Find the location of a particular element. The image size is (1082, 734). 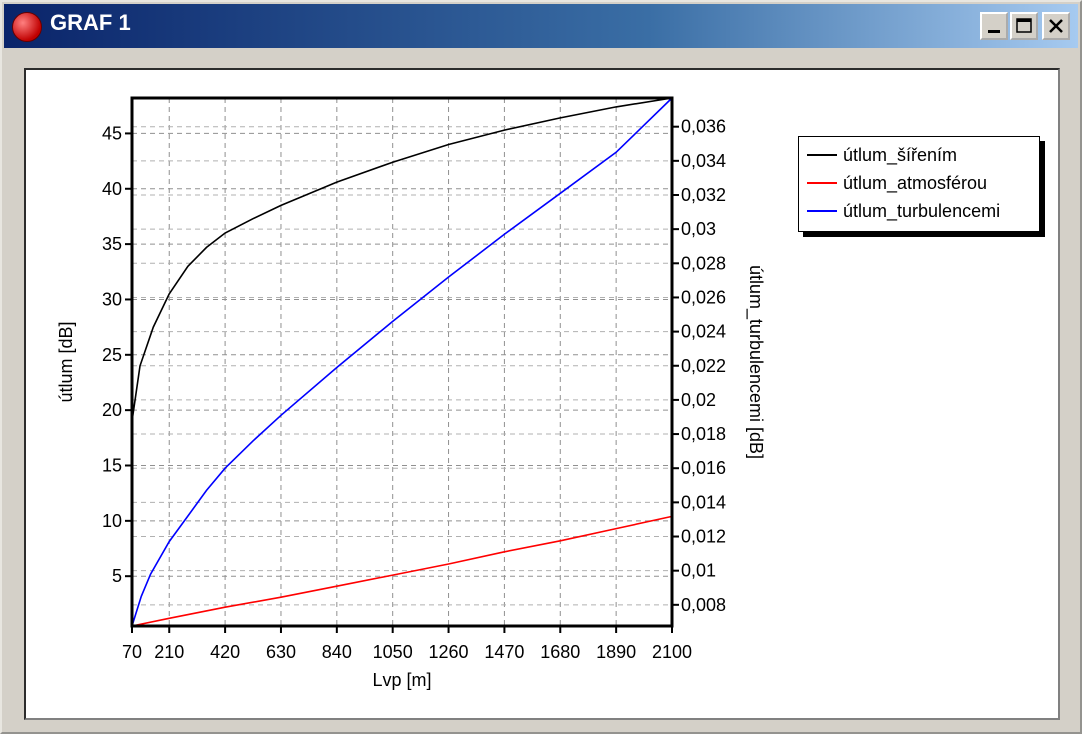

y2-tick-label: 0,018 is located at coordinates (703, 434).